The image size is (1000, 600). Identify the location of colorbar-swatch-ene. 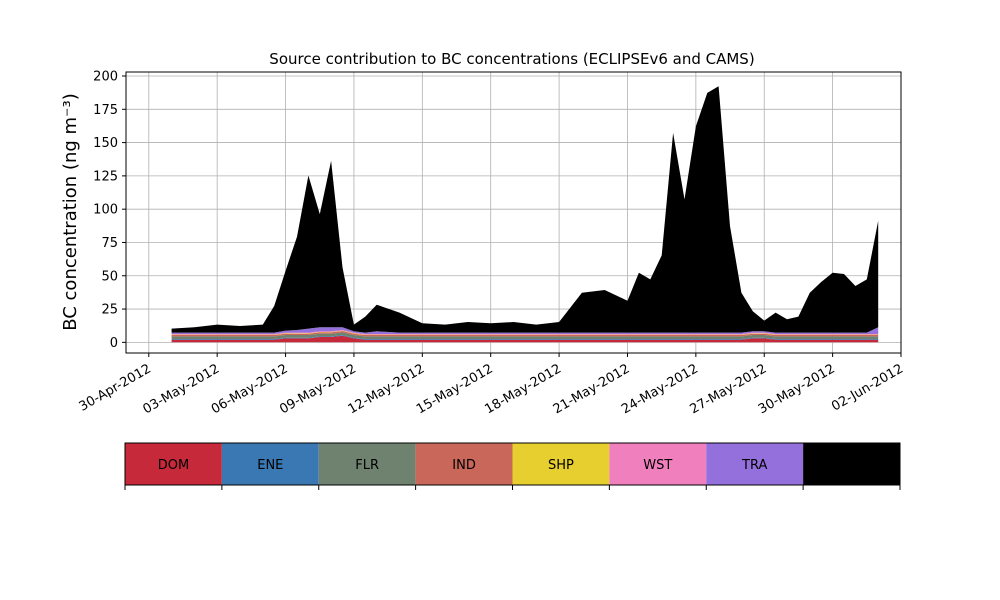
(270, 464).